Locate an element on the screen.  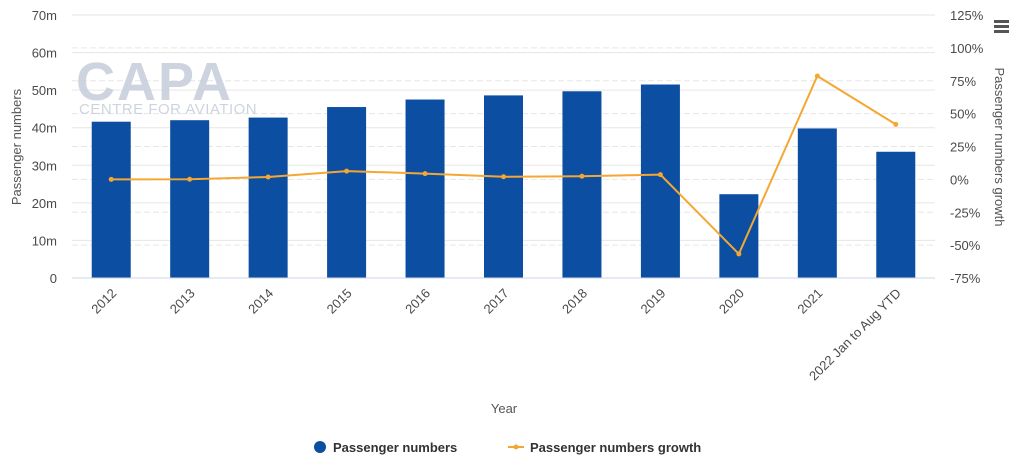
right-axis: -75% -50% -25% 0% 25% 50% 75% 100% 125% is located at coordinates (967, 147).